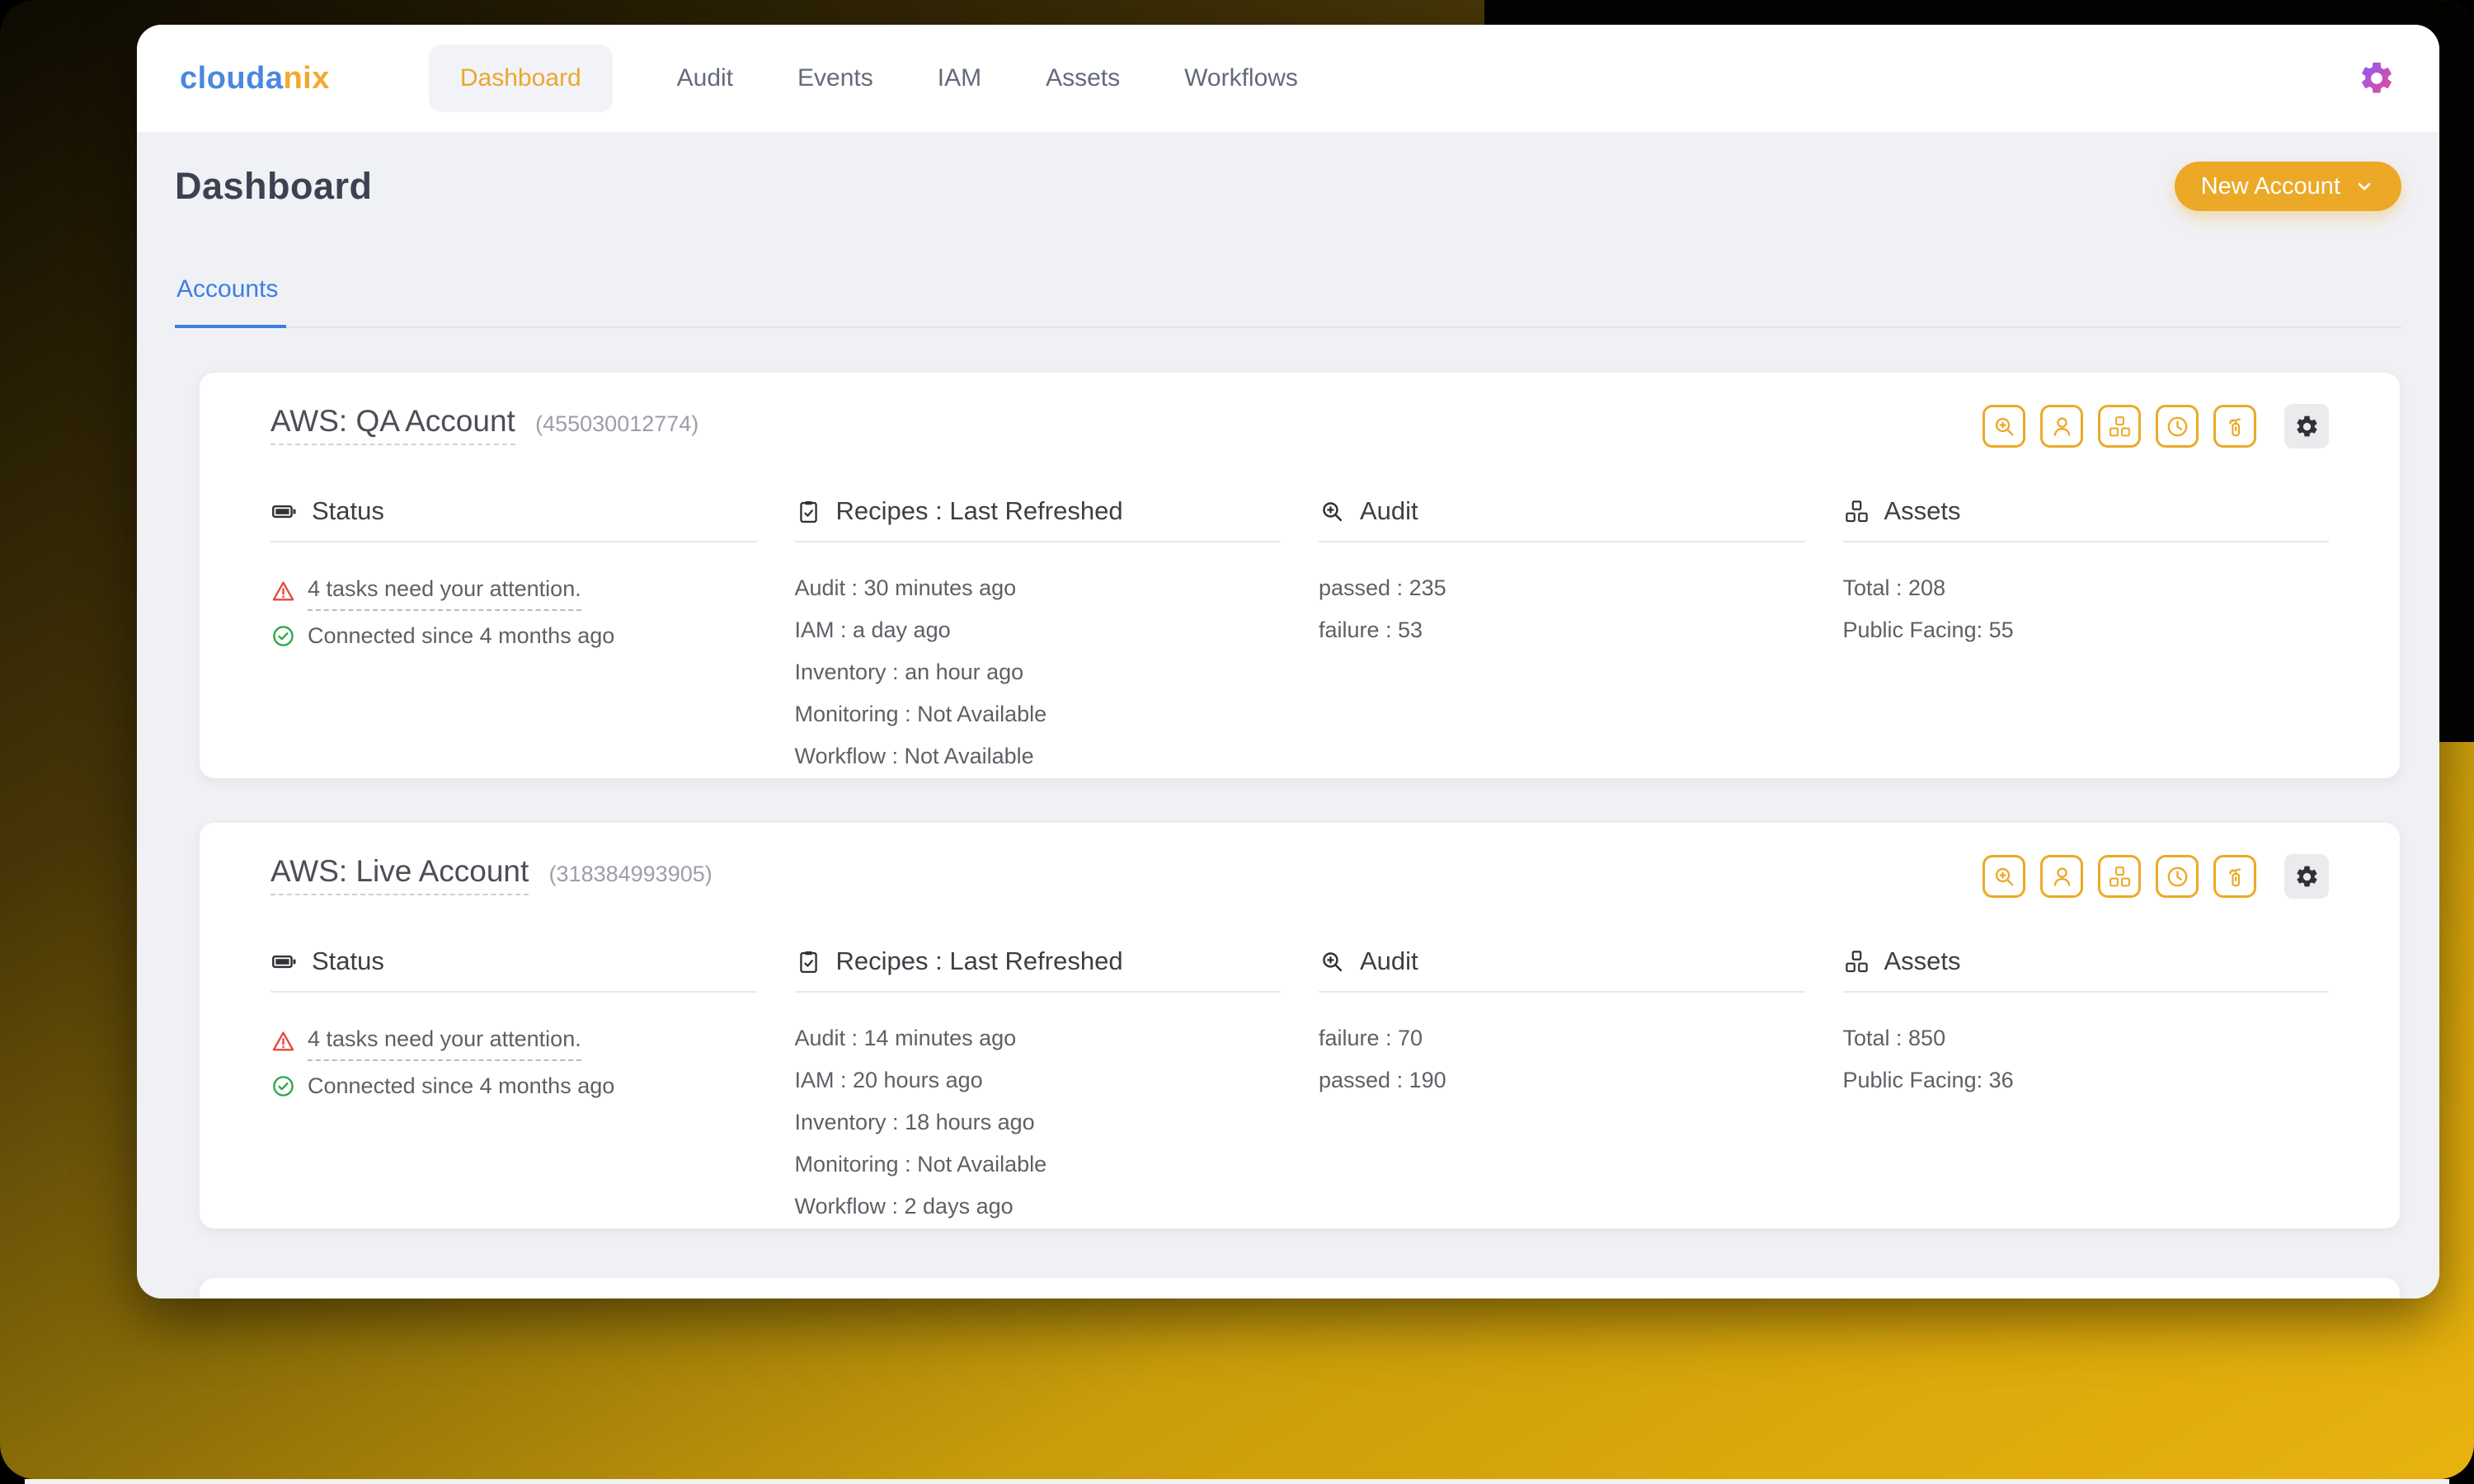 The image size is (2474, 1484). Describe the element at coordinates (959, 78) in the screenshot. I see `nav-item-iam: IAM` at that location.